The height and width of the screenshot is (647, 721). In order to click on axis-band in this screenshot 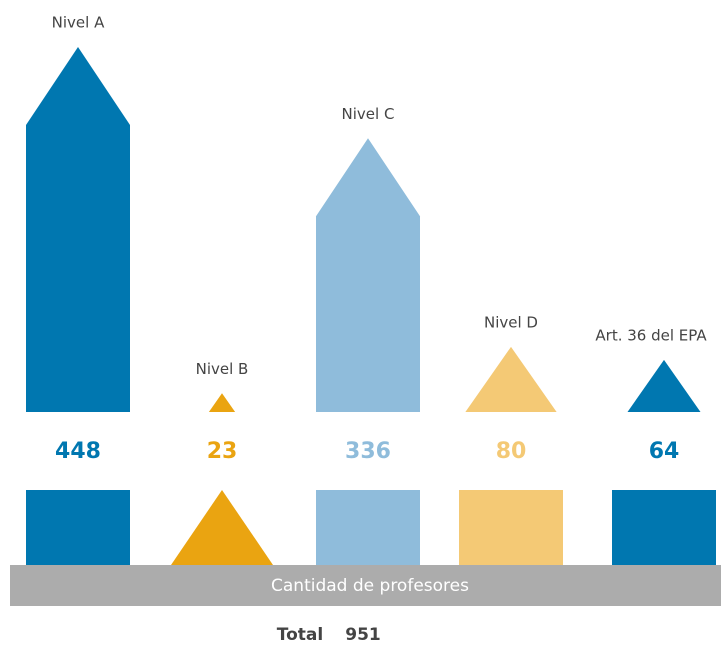, I will do `click(365, 585)`.